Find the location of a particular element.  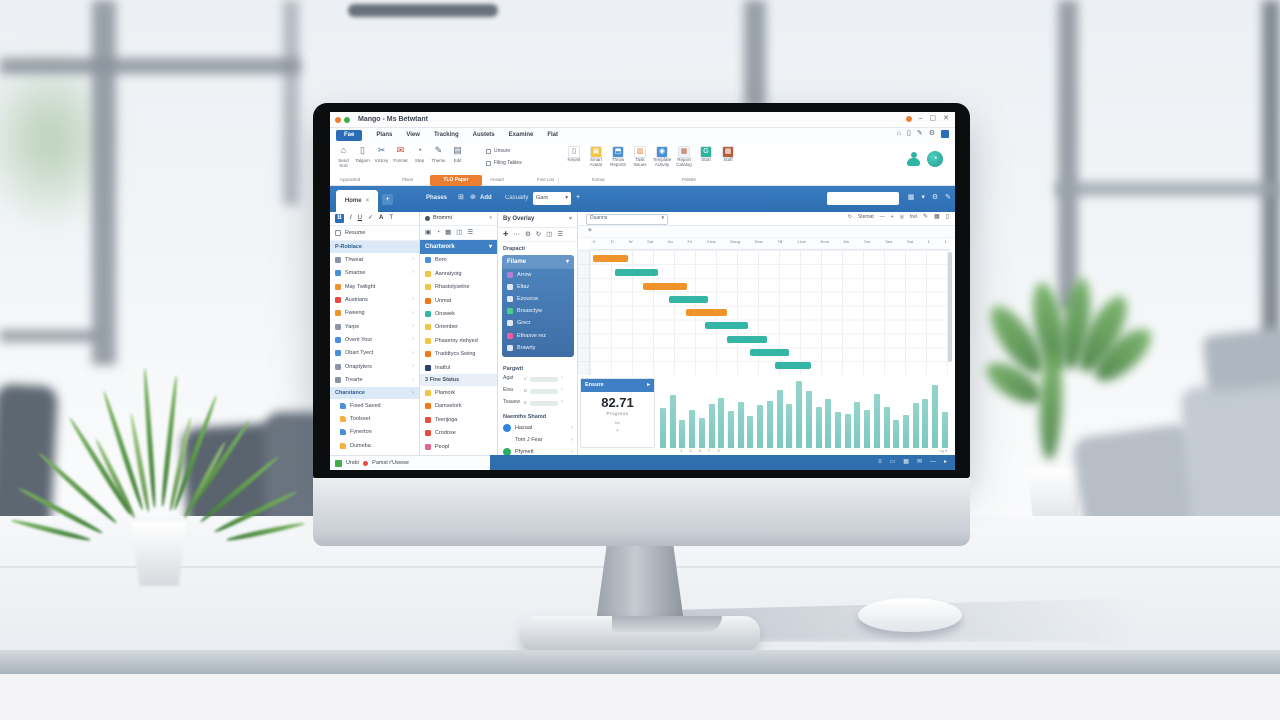

undo-label: Undo is located at coordinates (353, 462).